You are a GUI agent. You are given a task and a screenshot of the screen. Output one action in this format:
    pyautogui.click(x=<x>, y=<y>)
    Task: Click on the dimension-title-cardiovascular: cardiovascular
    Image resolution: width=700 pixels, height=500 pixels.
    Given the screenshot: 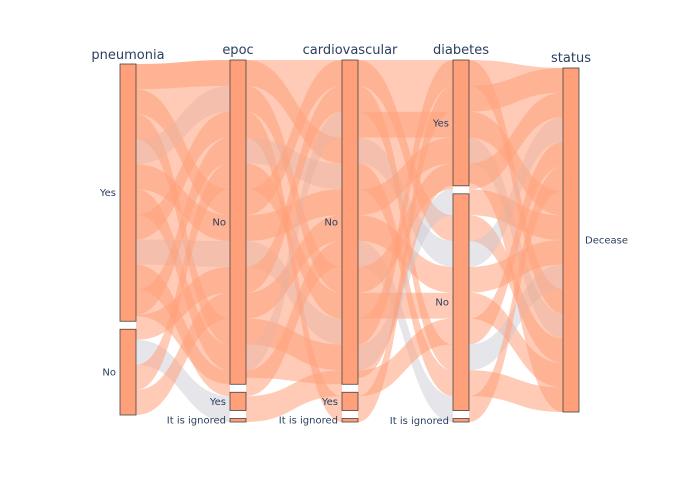 What is the action you would take?
    pyautogui.click(x=350, y=50)
    